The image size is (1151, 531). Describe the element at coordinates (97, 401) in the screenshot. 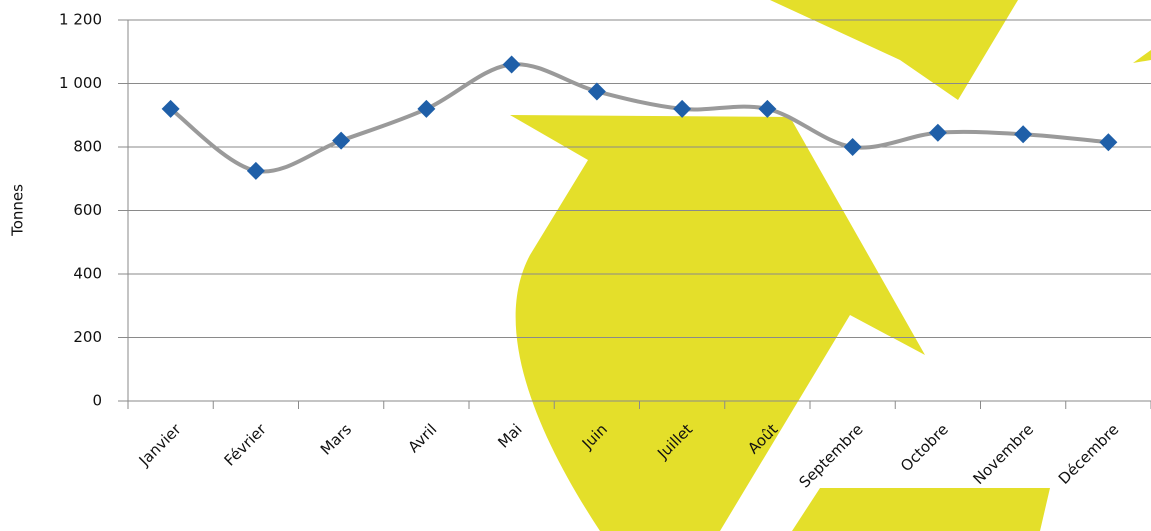

I see `y-tick-label: 0` at that location.